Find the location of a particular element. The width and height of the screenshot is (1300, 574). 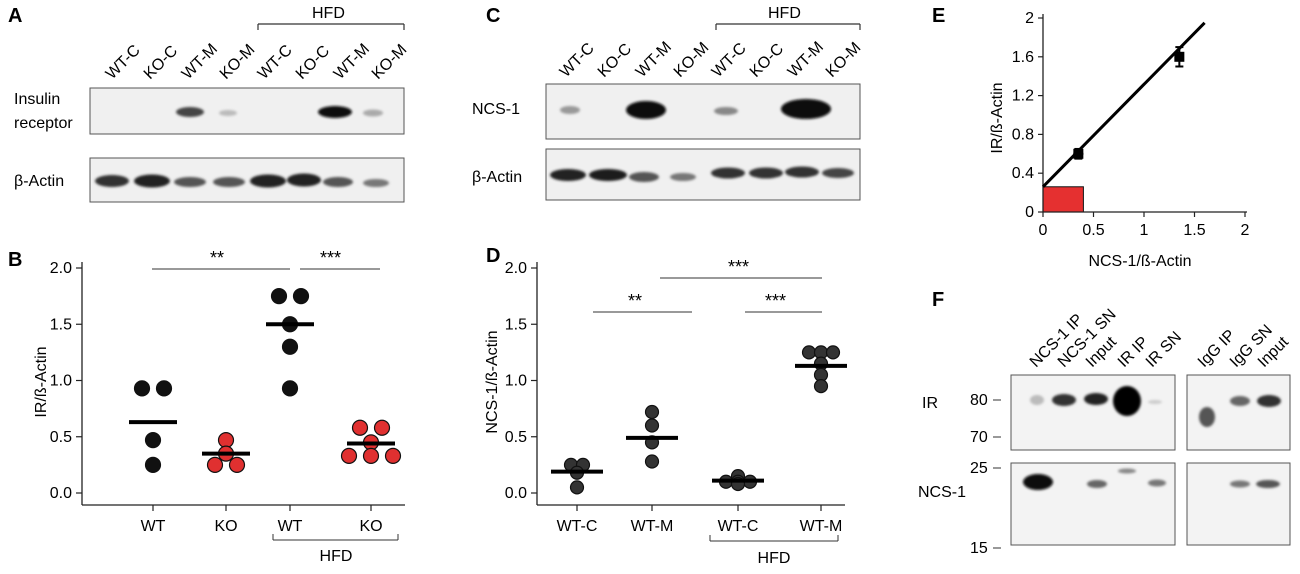

panel-f-label: F is located at coordinates (938, 300).